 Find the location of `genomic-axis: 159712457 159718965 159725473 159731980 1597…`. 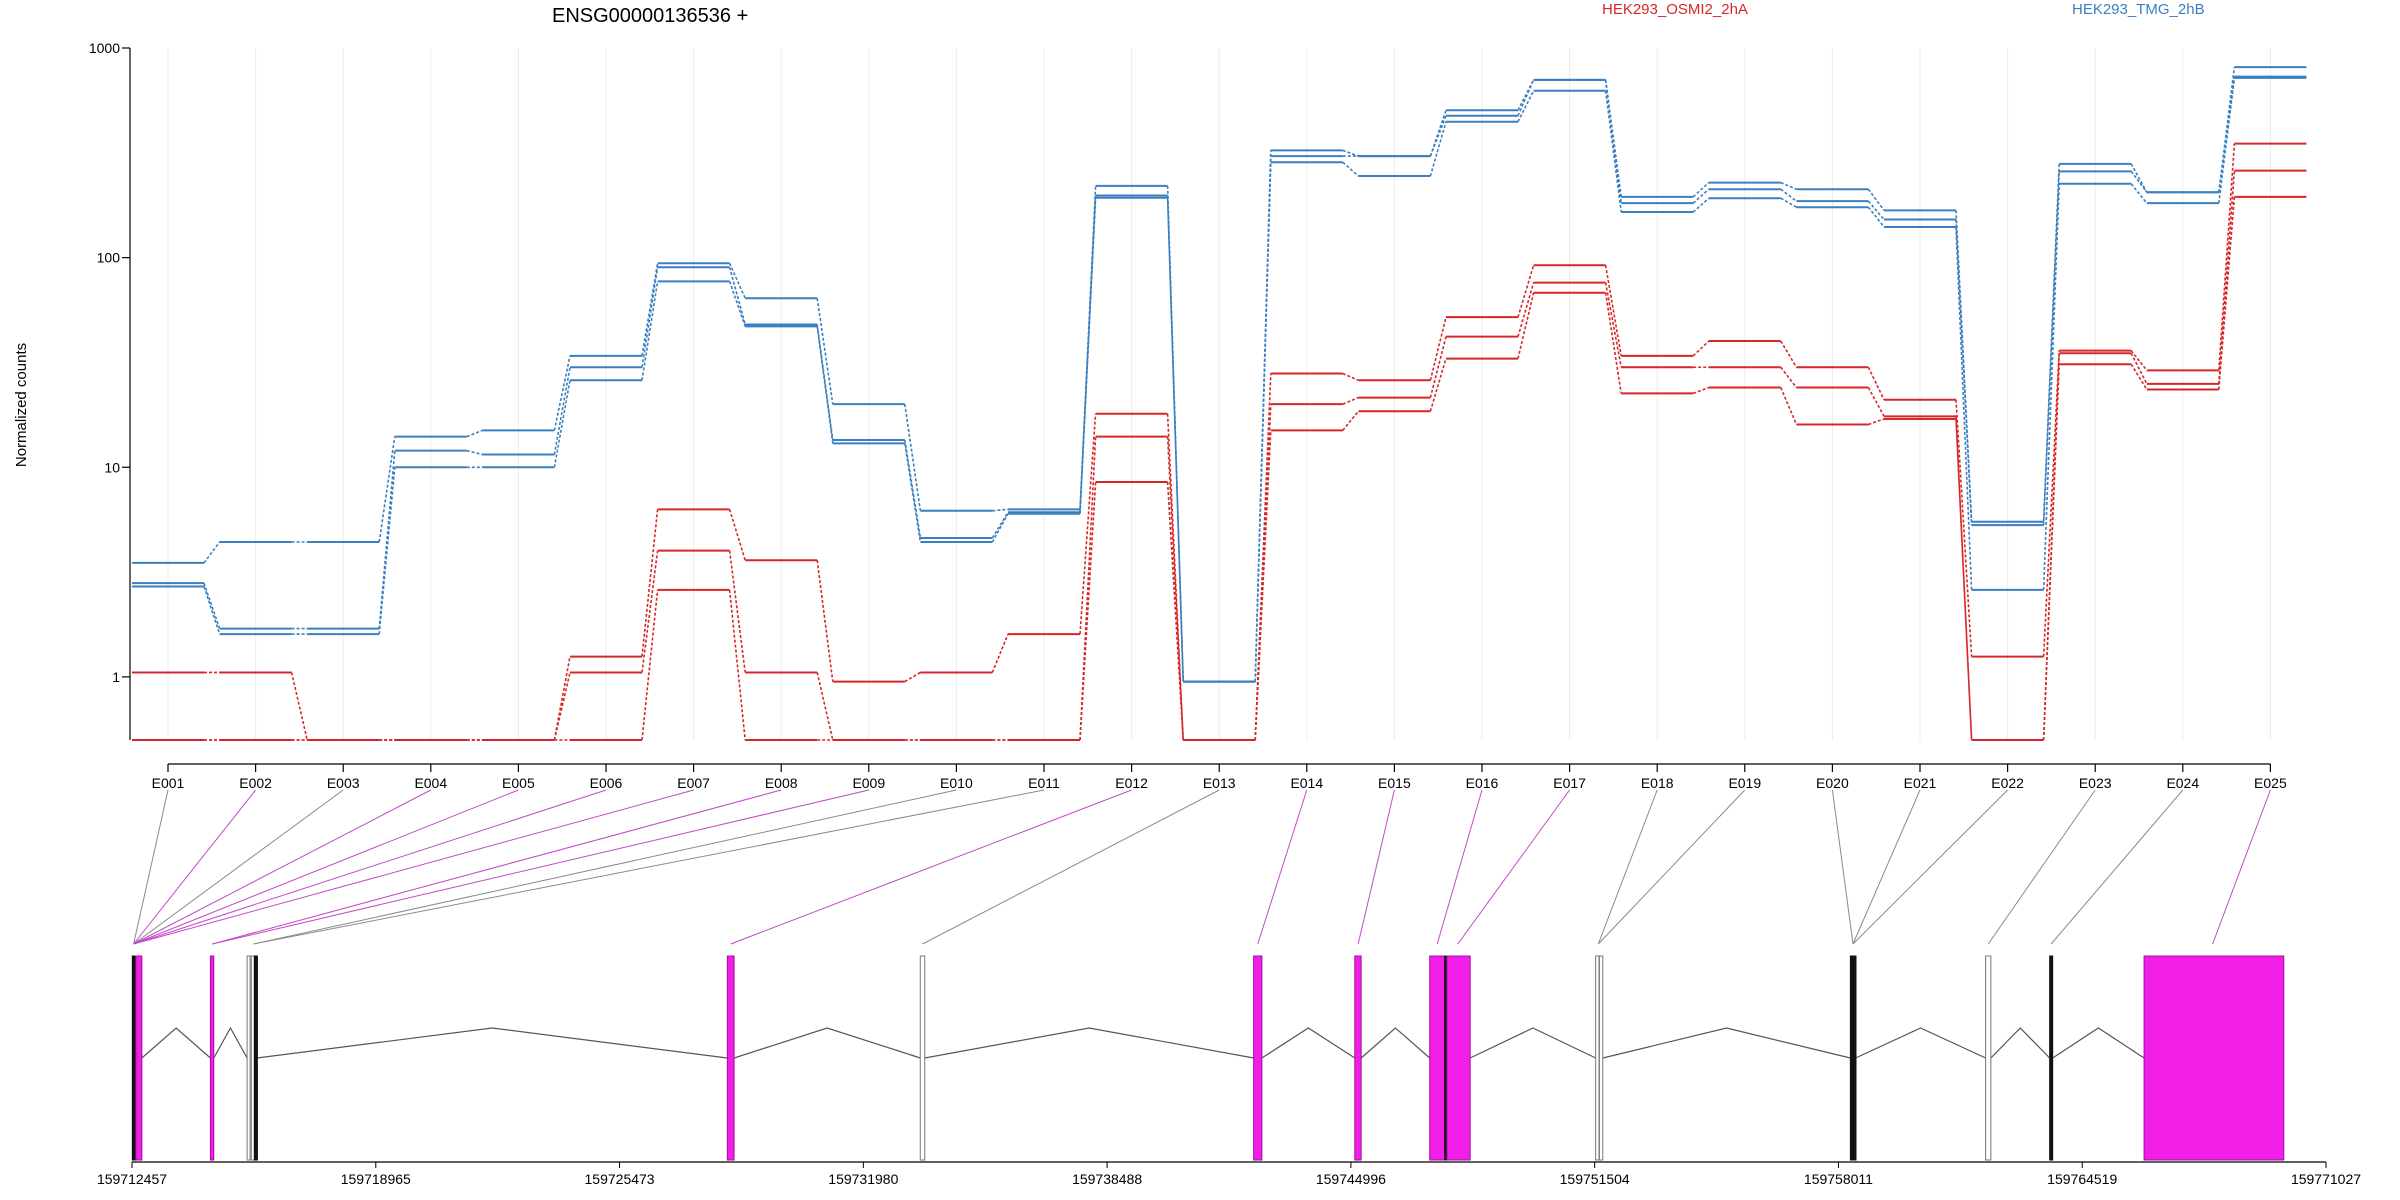

genomic-axis: 159712457 159718965 159725473 159731980 1597… is located at coordinates (1229, 1174).